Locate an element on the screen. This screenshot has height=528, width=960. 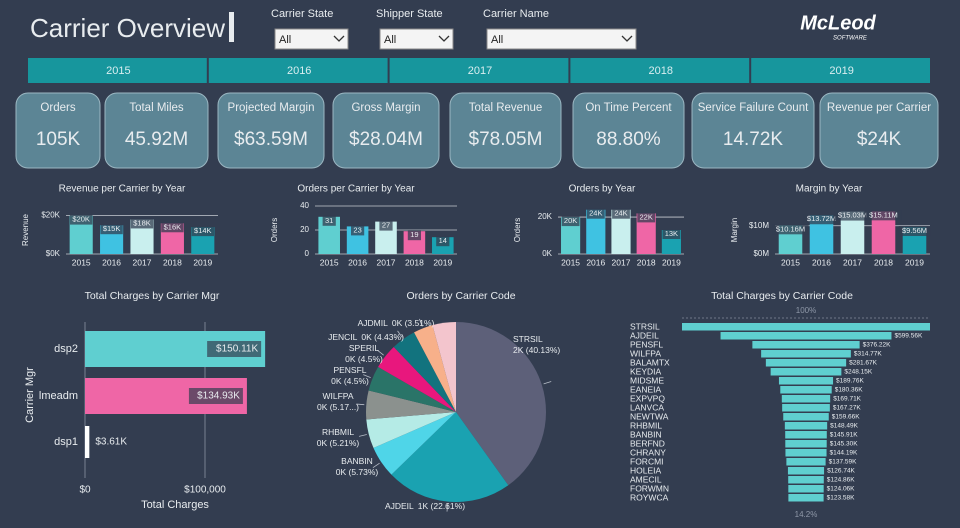
slice-value: 0K (3.51%) is located at coordinates (413, 323).